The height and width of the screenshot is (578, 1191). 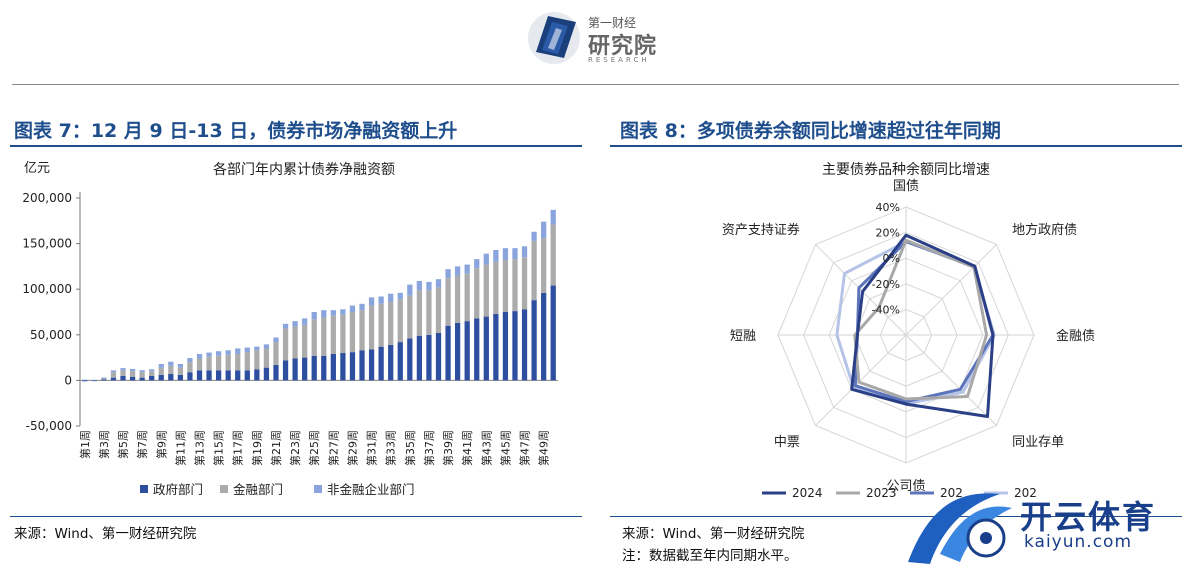 I want to click on x-tick-label: 第19周, so click(x=257, y=448).